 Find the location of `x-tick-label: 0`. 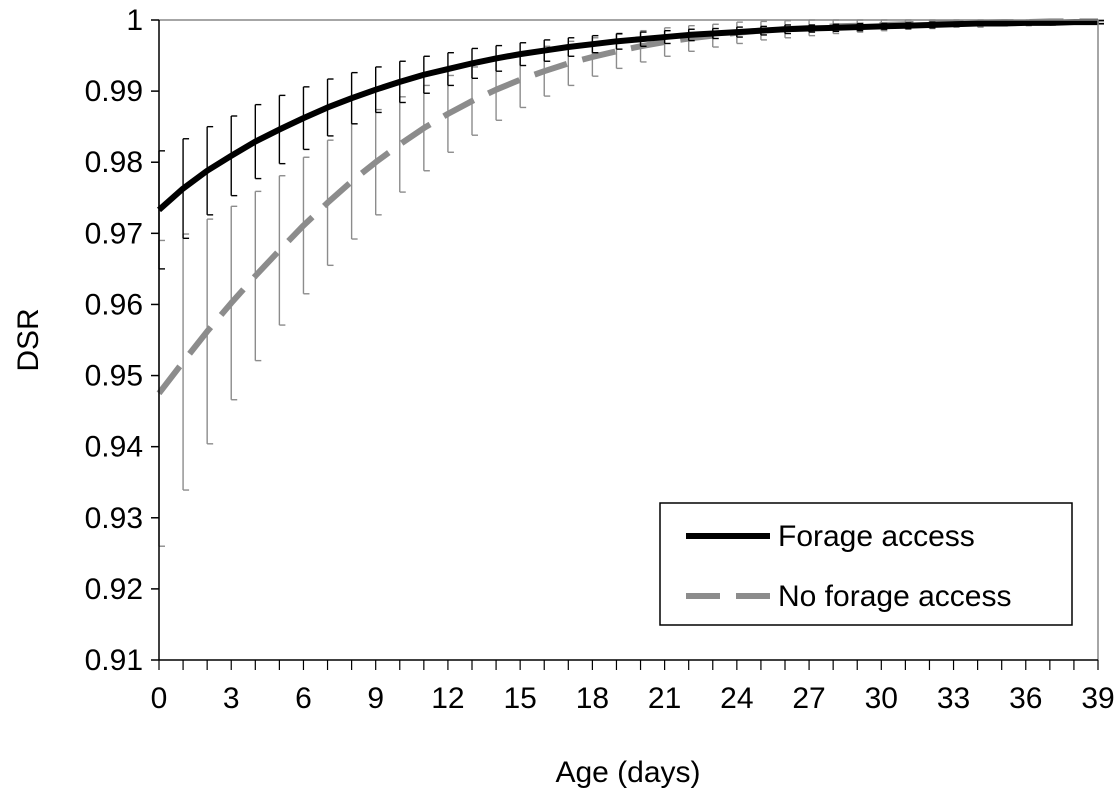

x-tick-label: 0 is located at coordinates (159, 698).